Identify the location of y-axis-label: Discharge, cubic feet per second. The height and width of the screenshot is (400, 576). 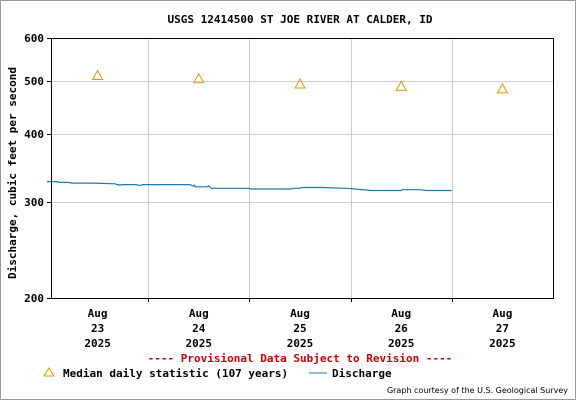
(12, 173).